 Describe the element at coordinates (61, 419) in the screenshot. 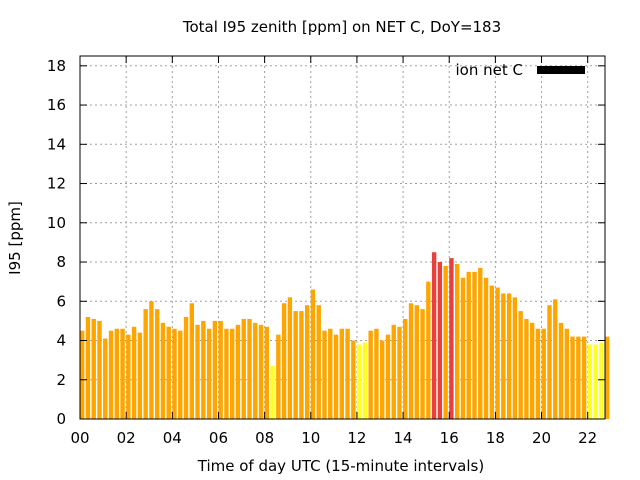

I see `y-tick-label: 0` at that location.